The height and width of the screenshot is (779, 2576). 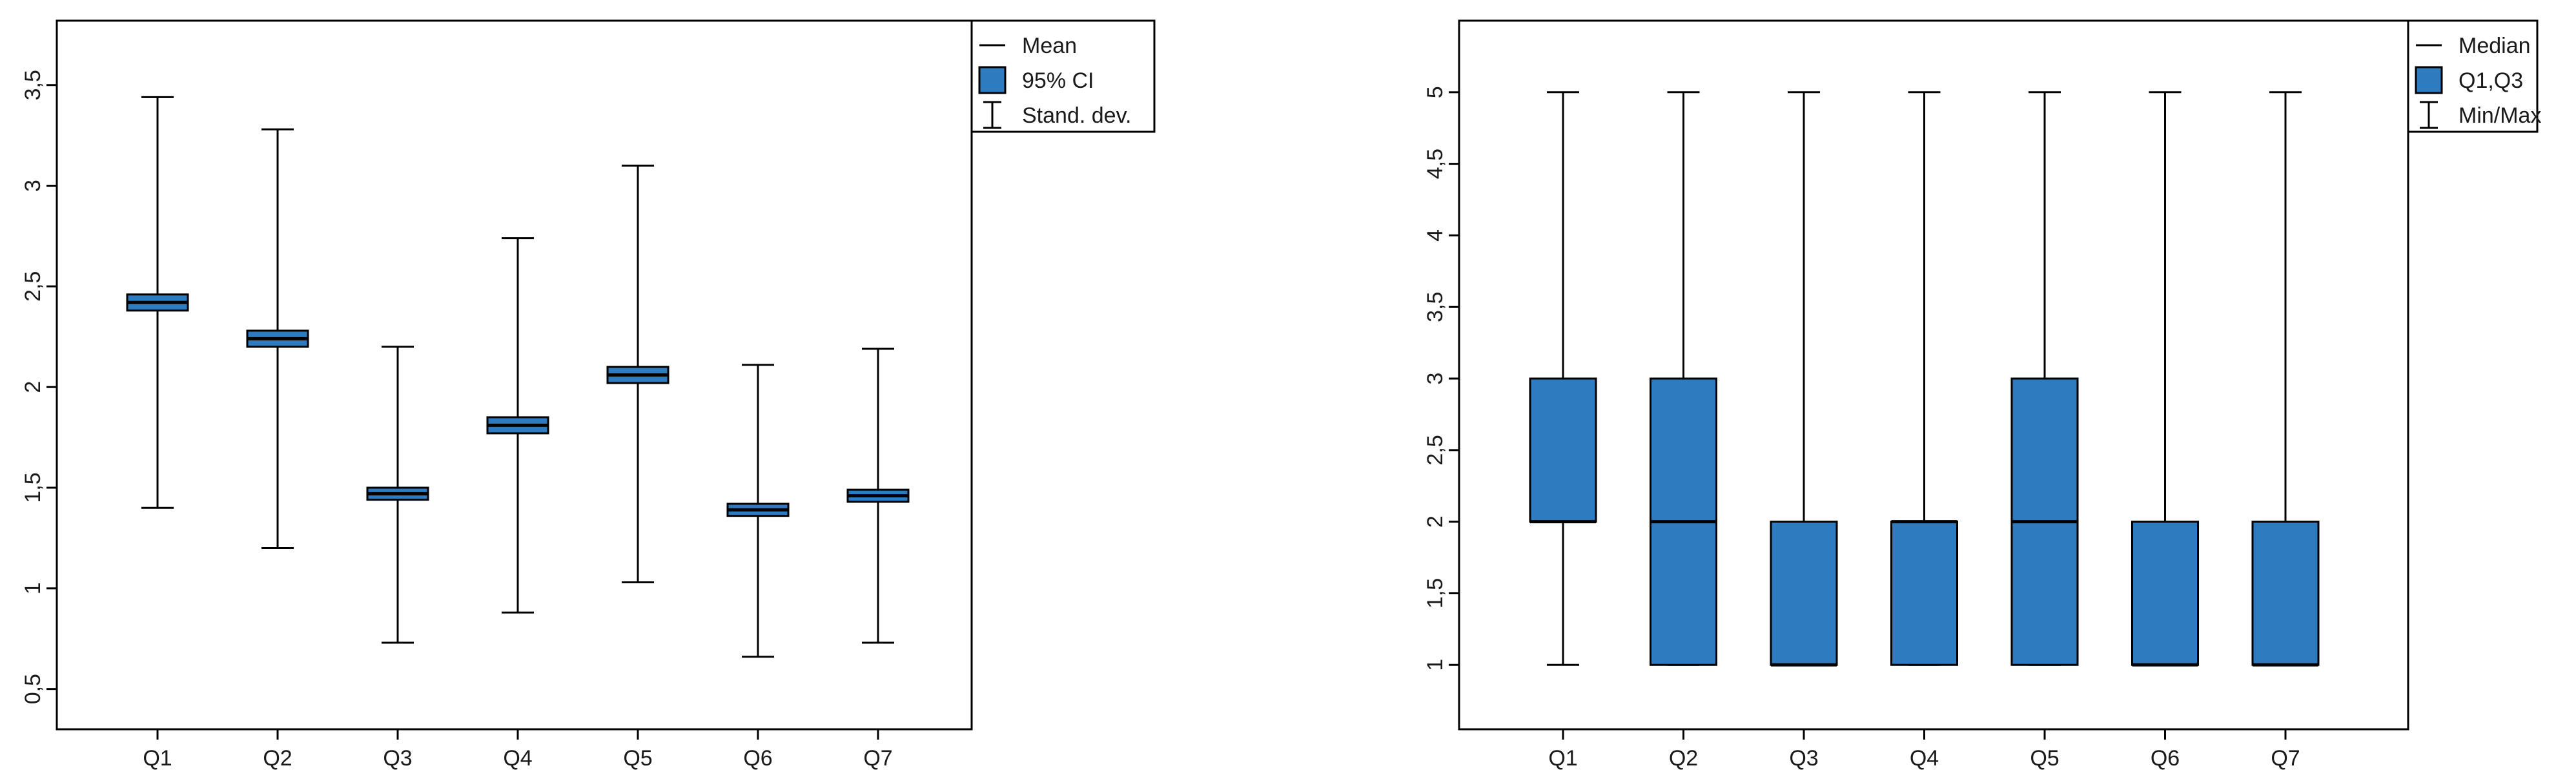 I want to click on left-legend-box-swatch, so click(x=993, y=80).